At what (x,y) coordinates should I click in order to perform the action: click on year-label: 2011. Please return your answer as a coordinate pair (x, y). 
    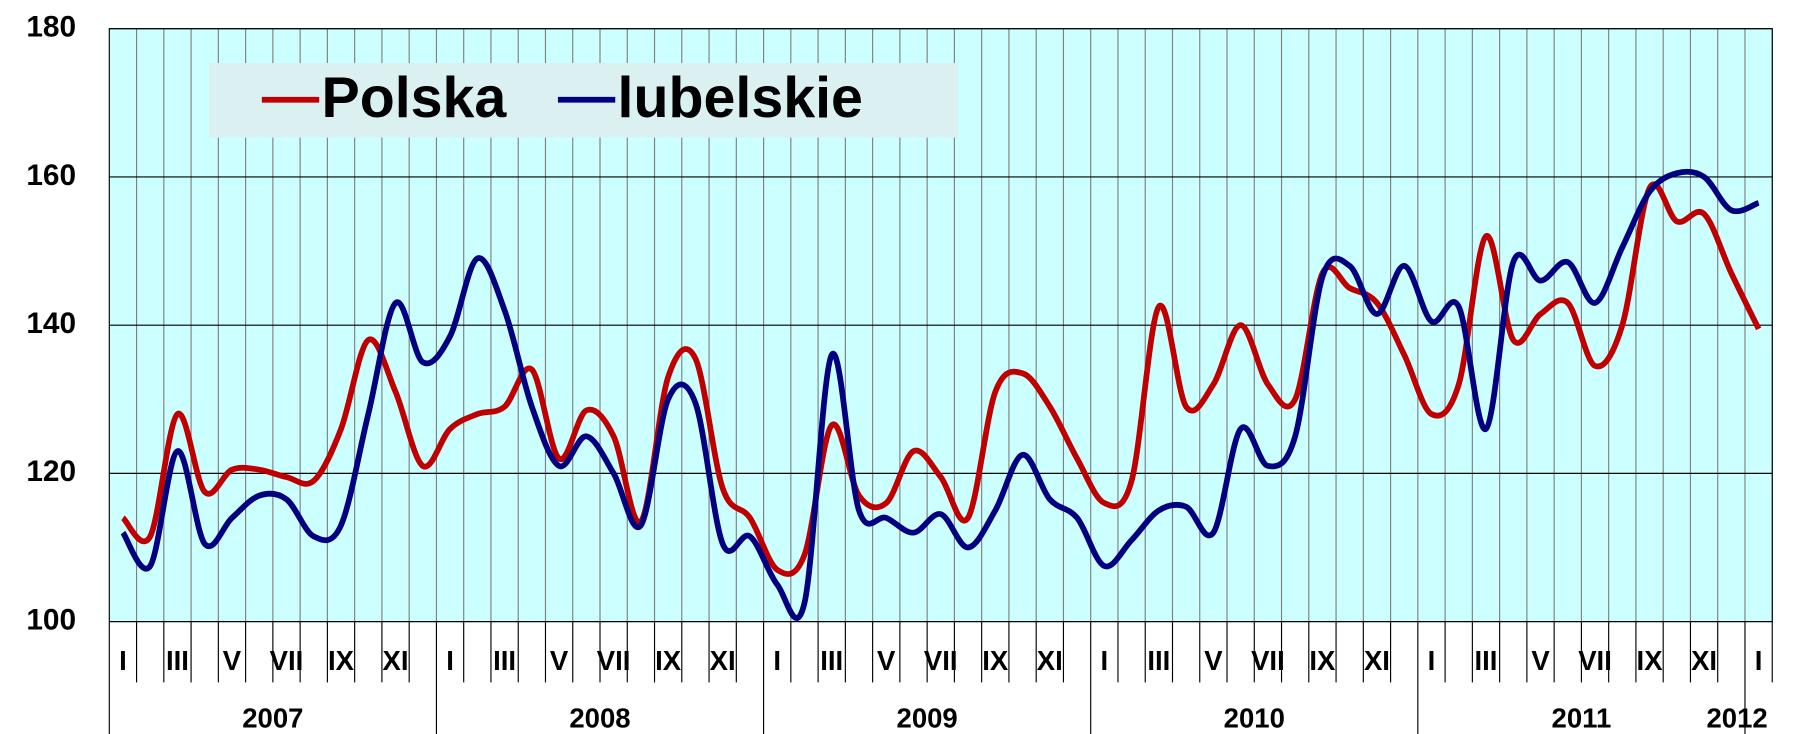
    Looking at the image, I should click on (1582, 718).